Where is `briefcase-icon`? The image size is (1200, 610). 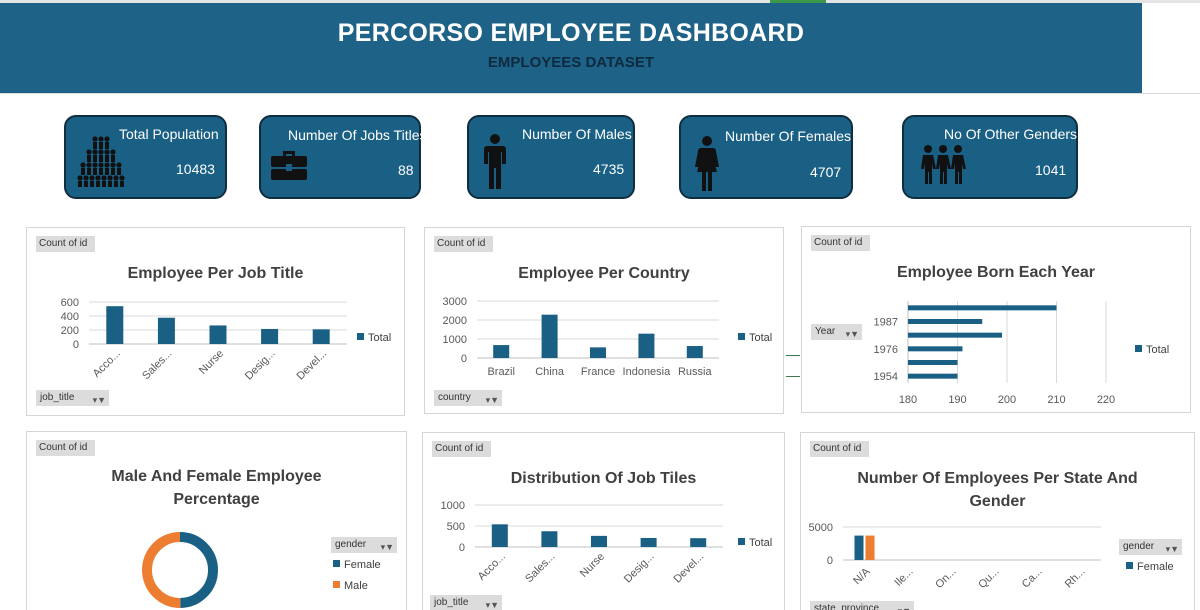
briefcase-icon is located at coordinates (289, 165).